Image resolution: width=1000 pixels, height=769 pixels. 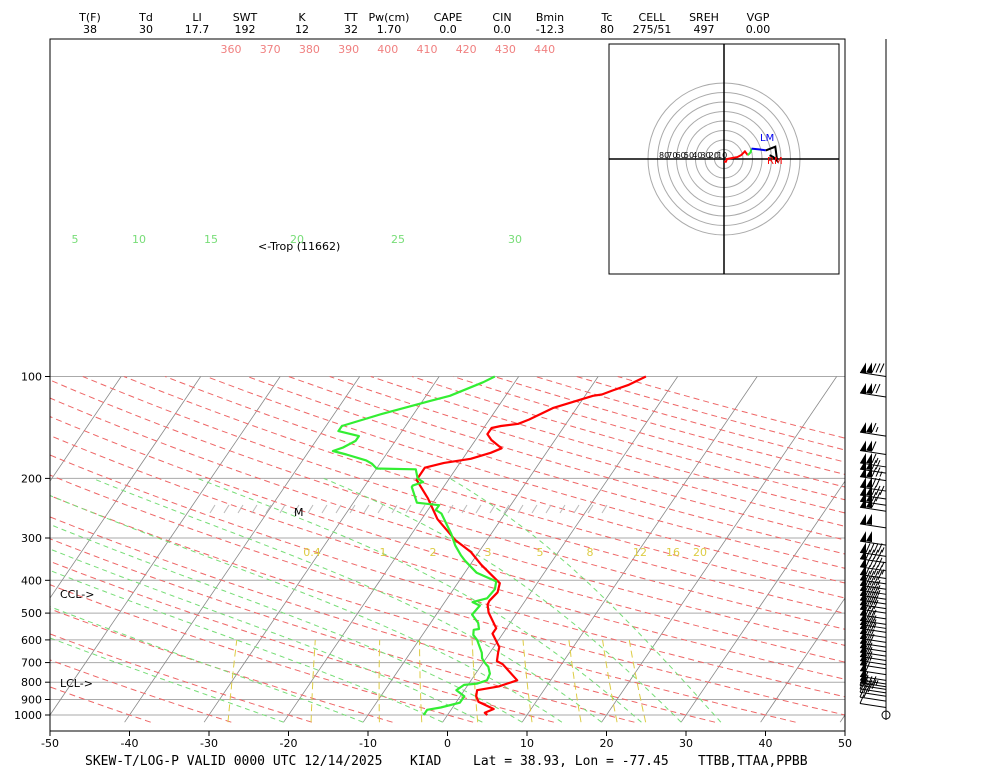 I want to click on lcl-label: LCL->, so click(x=76, y=683).